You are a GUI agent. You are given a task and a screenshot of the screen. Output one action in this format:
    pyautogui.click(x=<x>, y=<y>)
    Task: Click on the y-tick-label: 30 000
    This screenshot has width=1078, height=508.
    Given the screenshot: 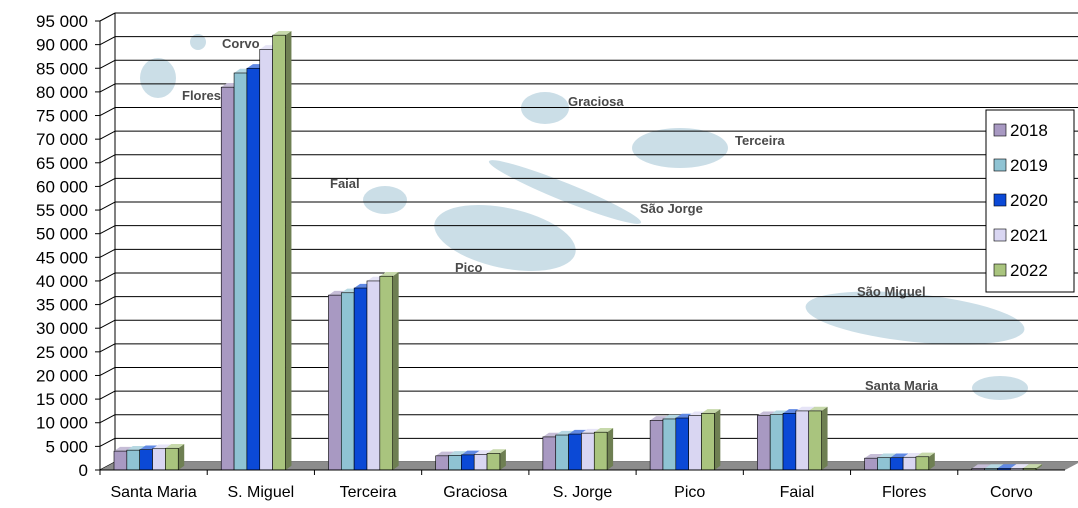 What is the action you would take?
    pyautogui.click(x=62, y=328)
    